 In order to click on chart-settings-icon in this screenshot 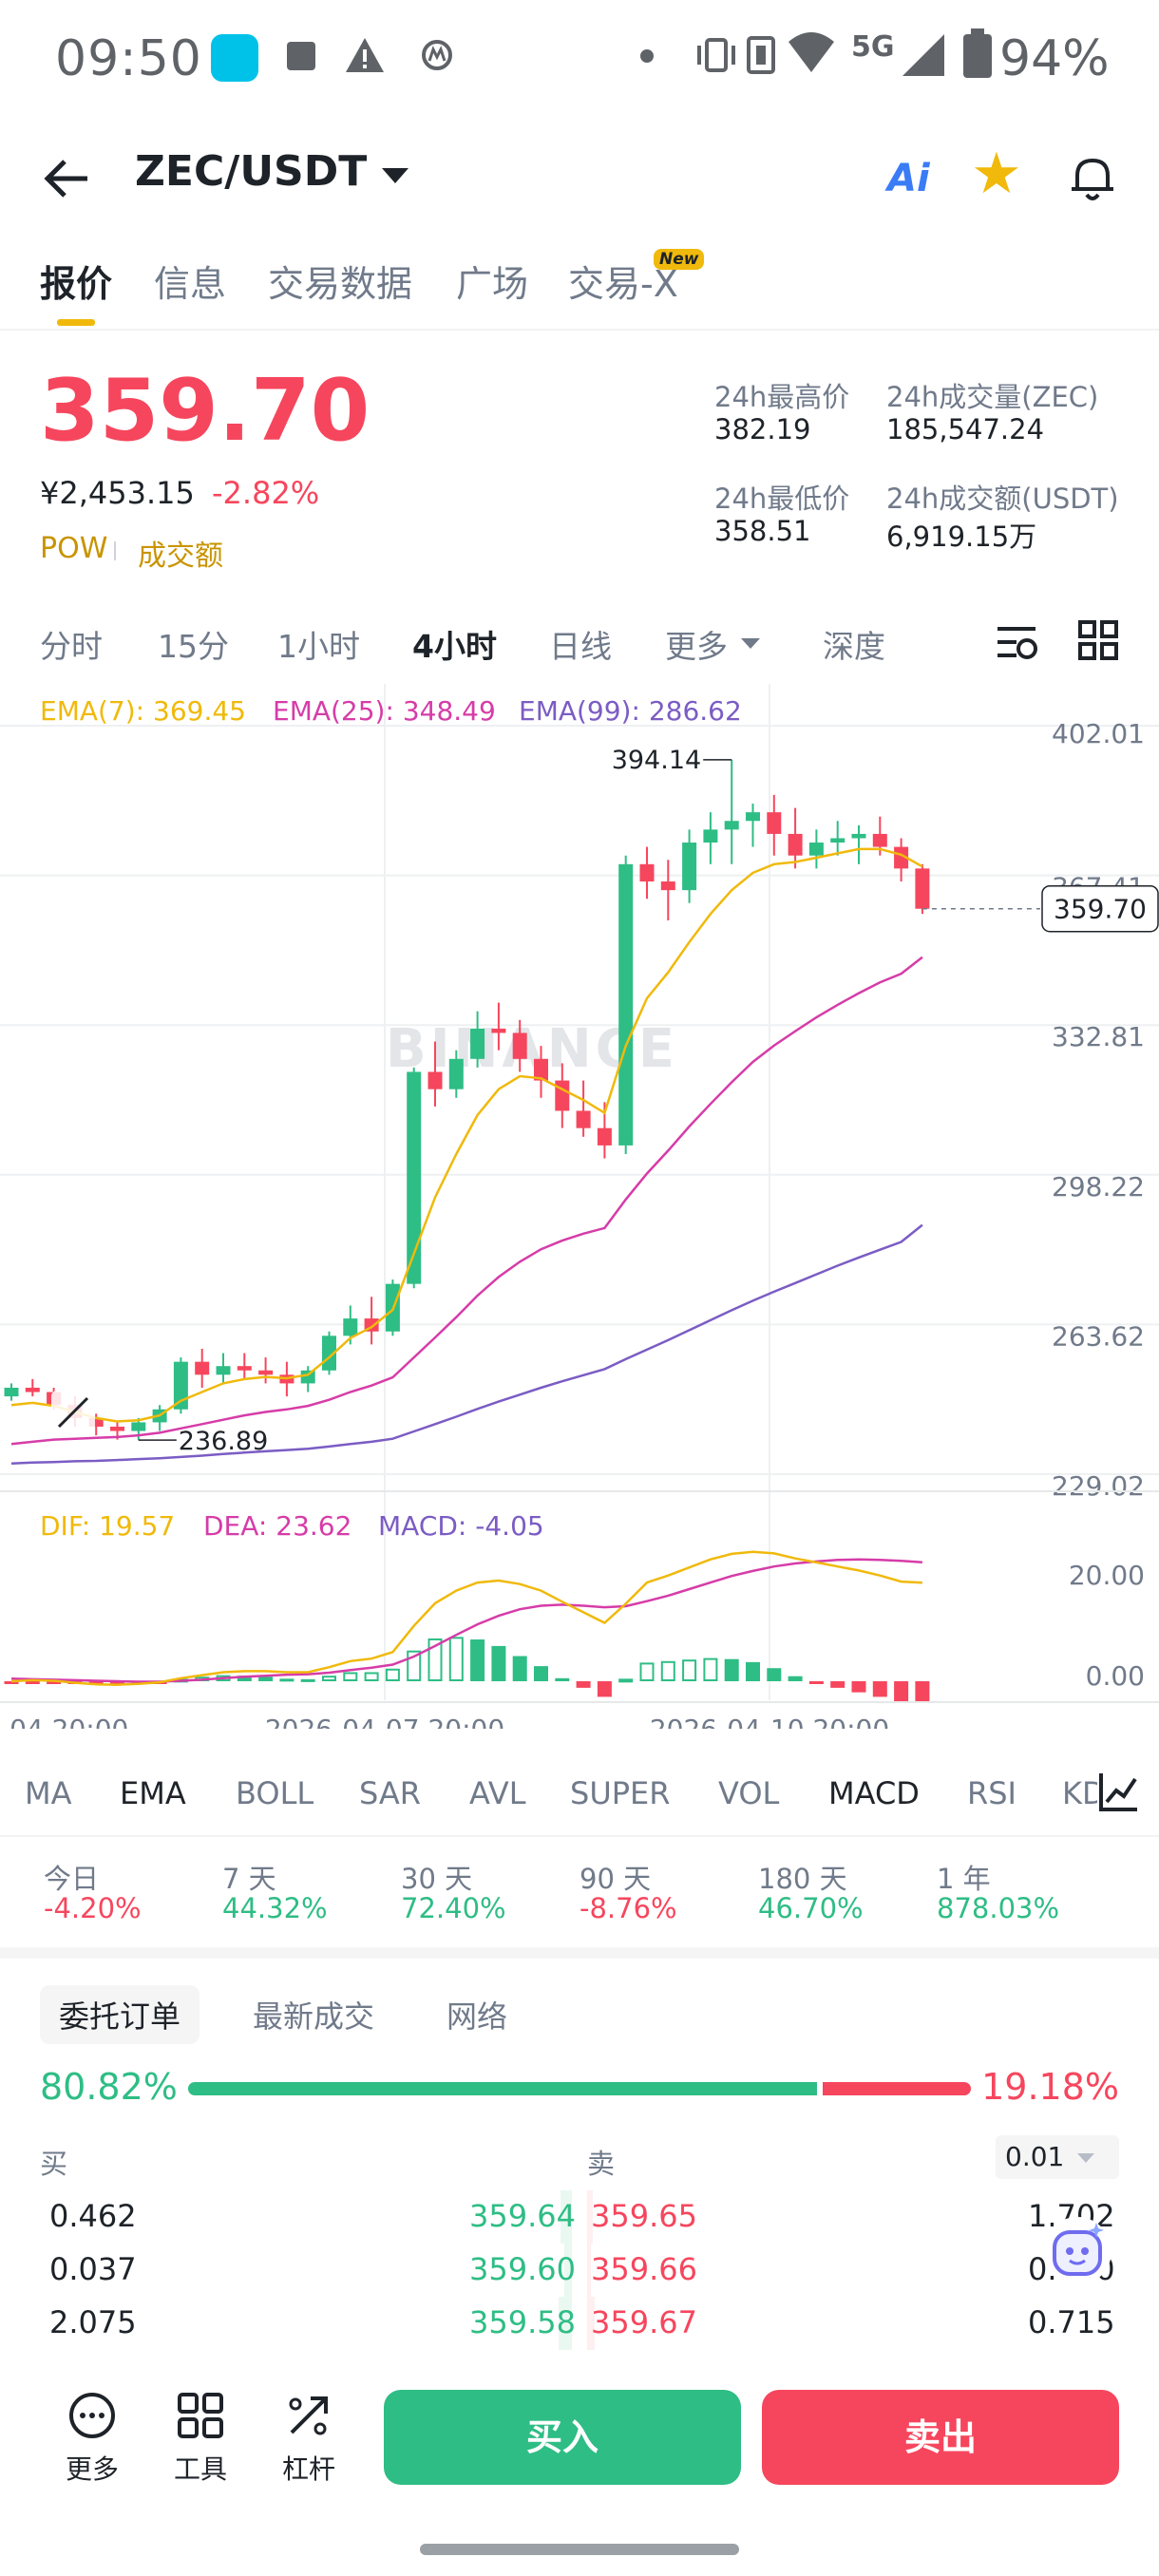, I will do `click(1016, 642)`.